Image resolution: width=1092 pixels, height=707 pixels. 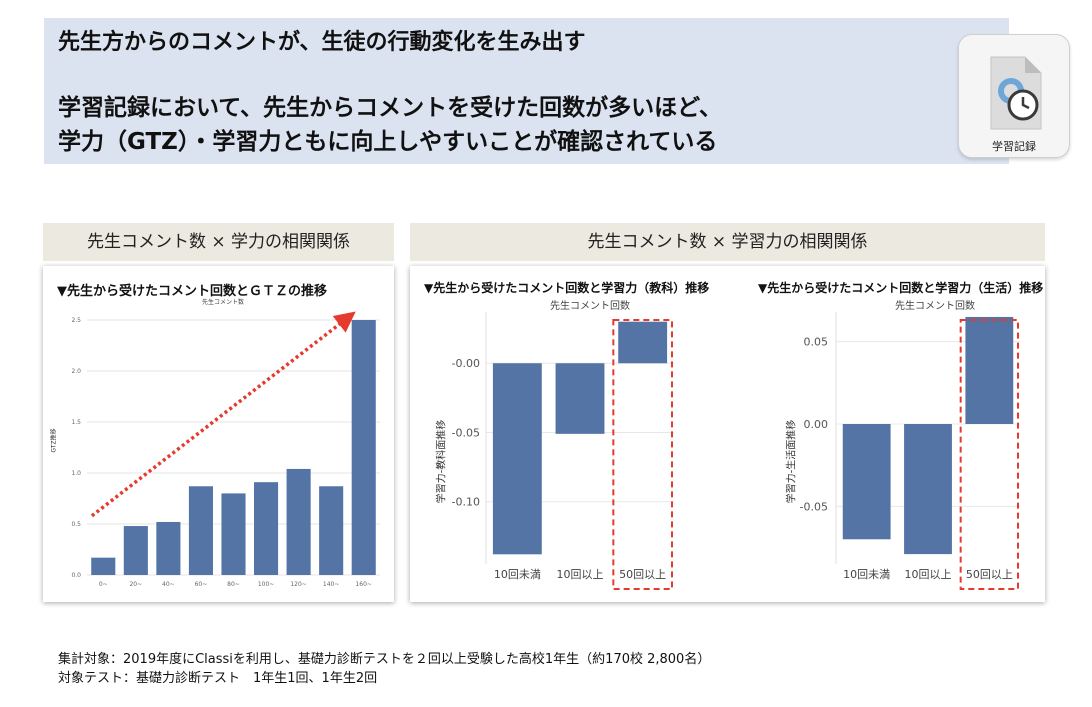 What do you see at coordinates (388, 142) in the screenshot?
I see `subheadline-line-2: 学力（GTZ）・学習力ともに向上しやすいことが確認されている` at bounding box center [388, 142].